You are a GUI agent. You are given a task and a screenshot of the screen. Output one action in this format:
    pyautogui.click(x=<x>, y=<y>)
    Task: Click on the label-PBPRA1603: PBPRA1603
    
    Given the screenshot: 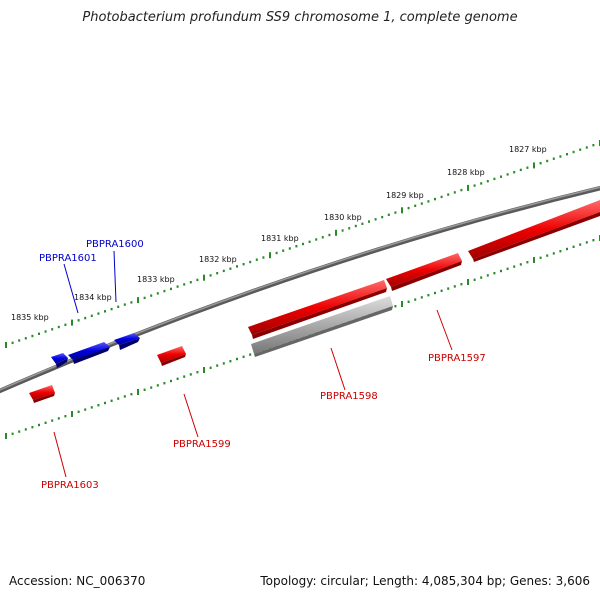 What is the action you would take?
    pyautogui.click(x=70, y=485)
    